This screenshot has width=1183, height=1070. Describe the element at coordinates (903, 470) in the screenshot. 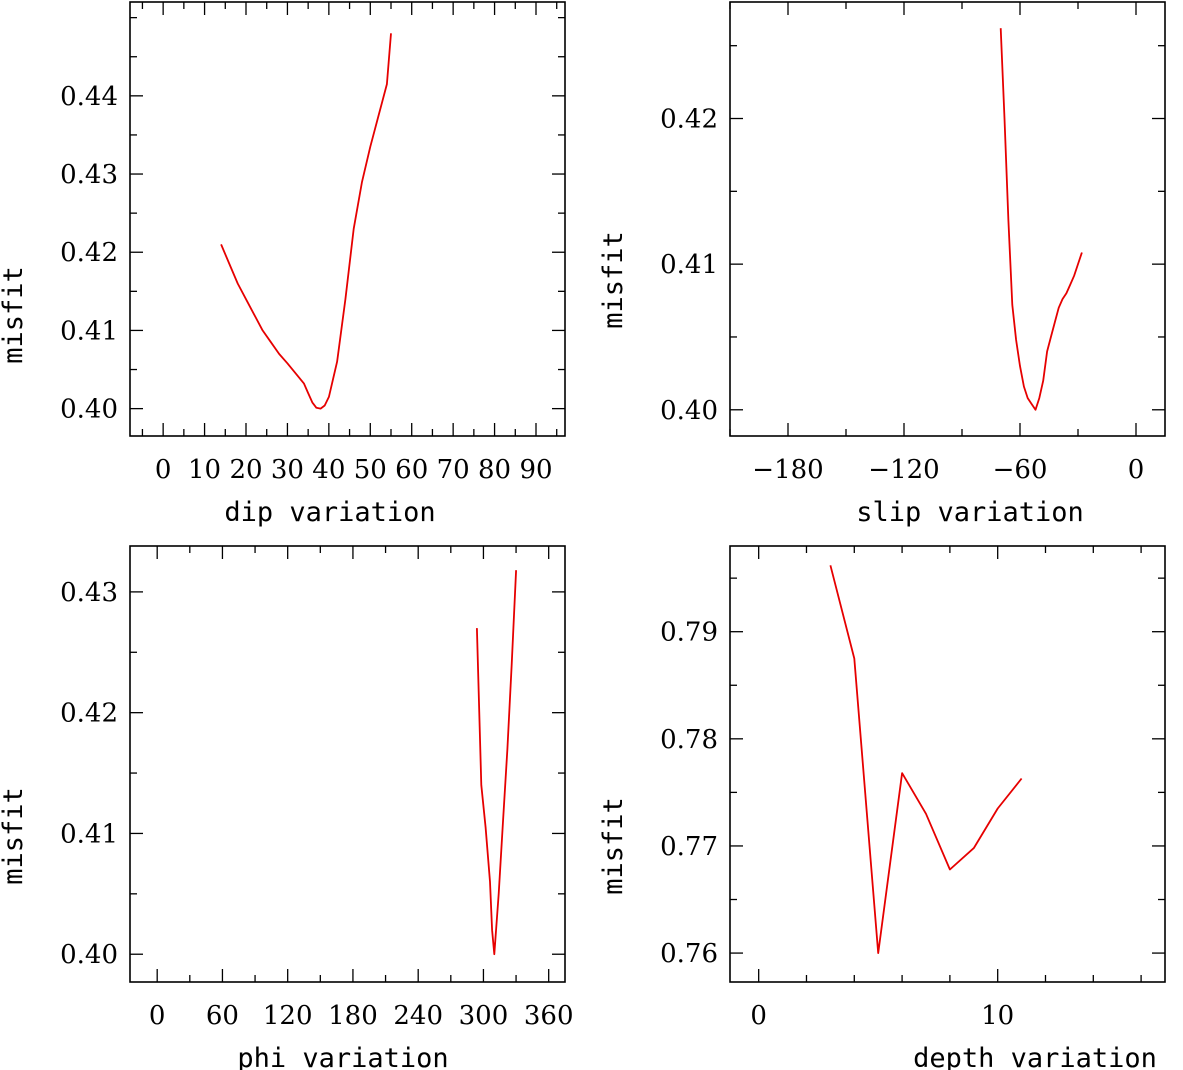

I see `x-tick-label: −120` at that location.